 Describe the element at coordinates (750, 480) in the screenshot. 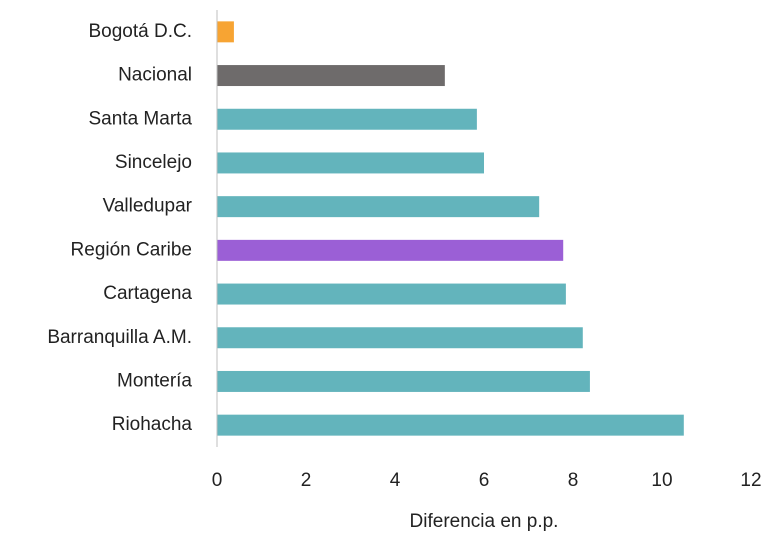

I see `x-tick-label: 12` at that location.